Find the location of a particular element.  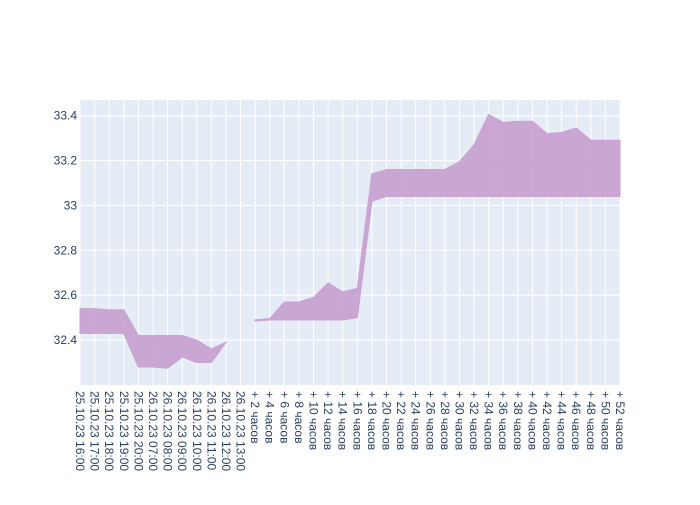

x-tick-label: + 32 часов is located at coordinates (474, 420).